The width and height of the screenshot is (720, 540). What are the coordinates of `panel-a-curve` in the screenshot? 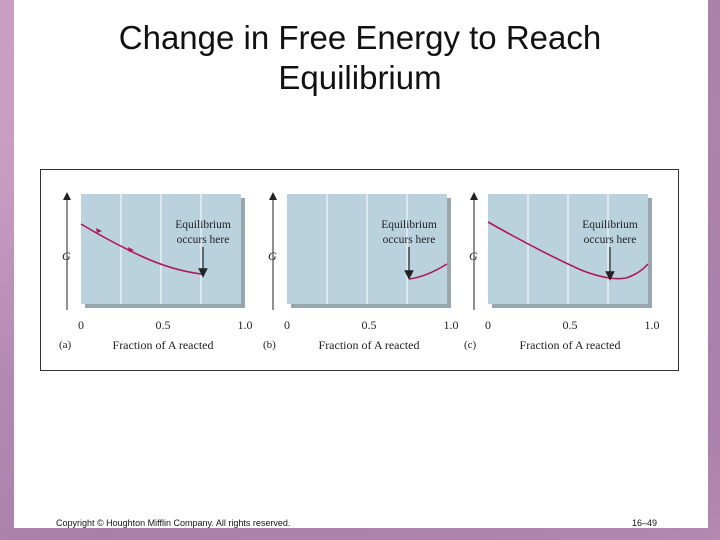 It's located at (141, 249).